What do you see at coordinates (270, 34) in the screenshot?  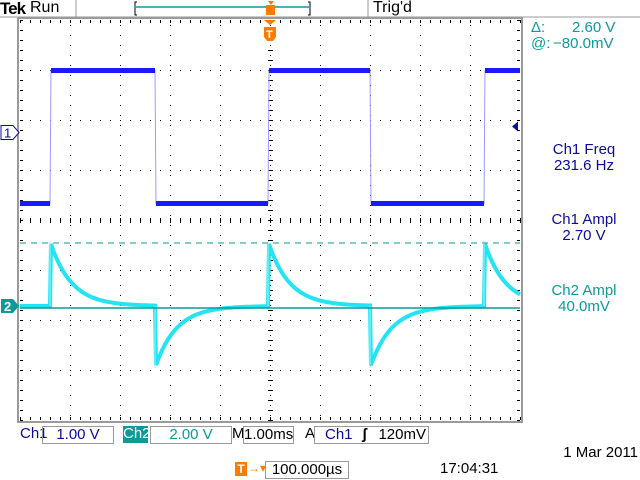 I see `trigger-marker-icon` at bounding box center [270, 34].